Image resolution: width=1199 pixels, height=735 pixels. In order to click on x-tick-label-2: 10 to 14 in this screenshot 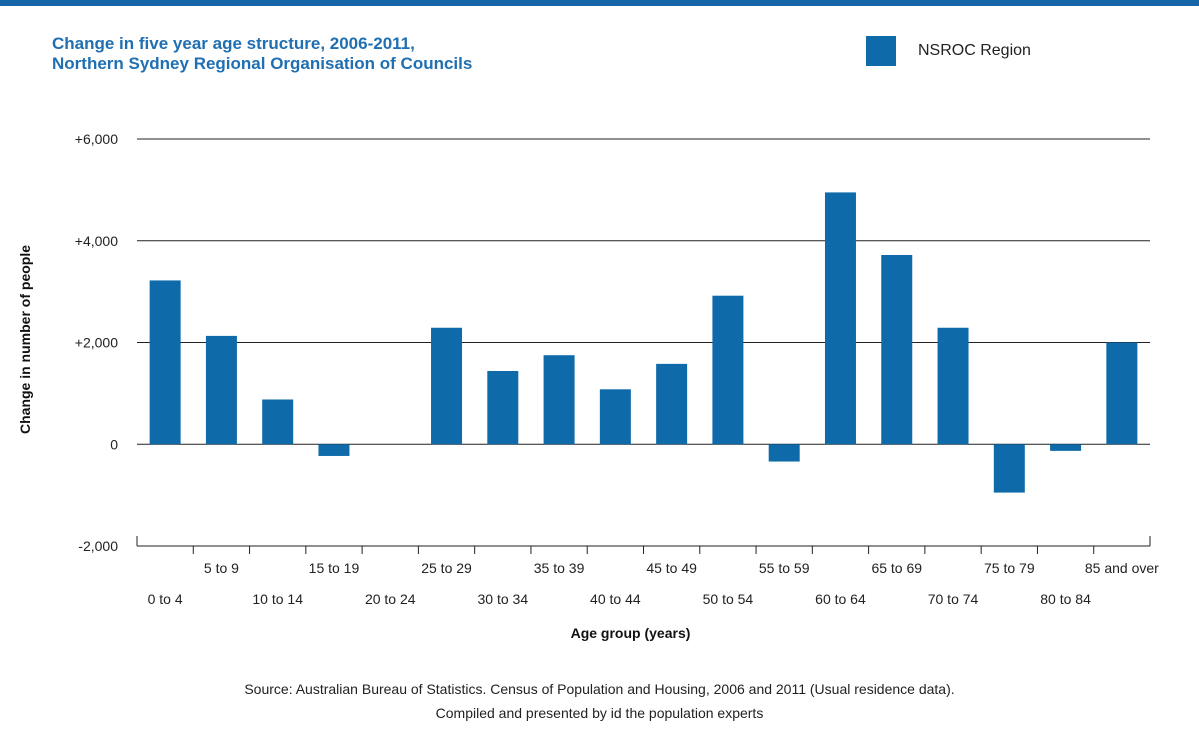, I will do `click(277, 599)`.